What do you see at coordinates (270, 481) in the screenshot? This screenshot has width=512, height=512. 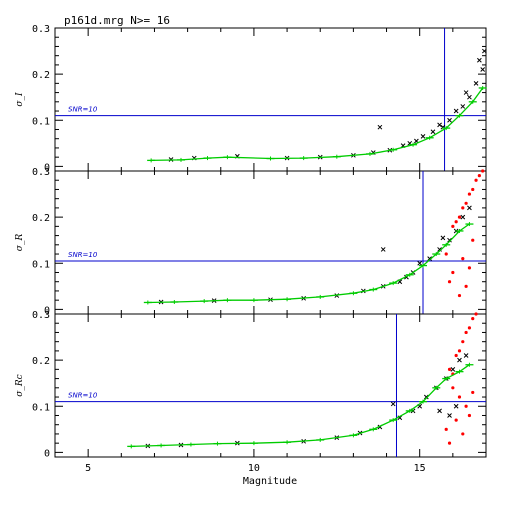 I see `x-axis-label: Magnitude` at bounding box center [270, 481].